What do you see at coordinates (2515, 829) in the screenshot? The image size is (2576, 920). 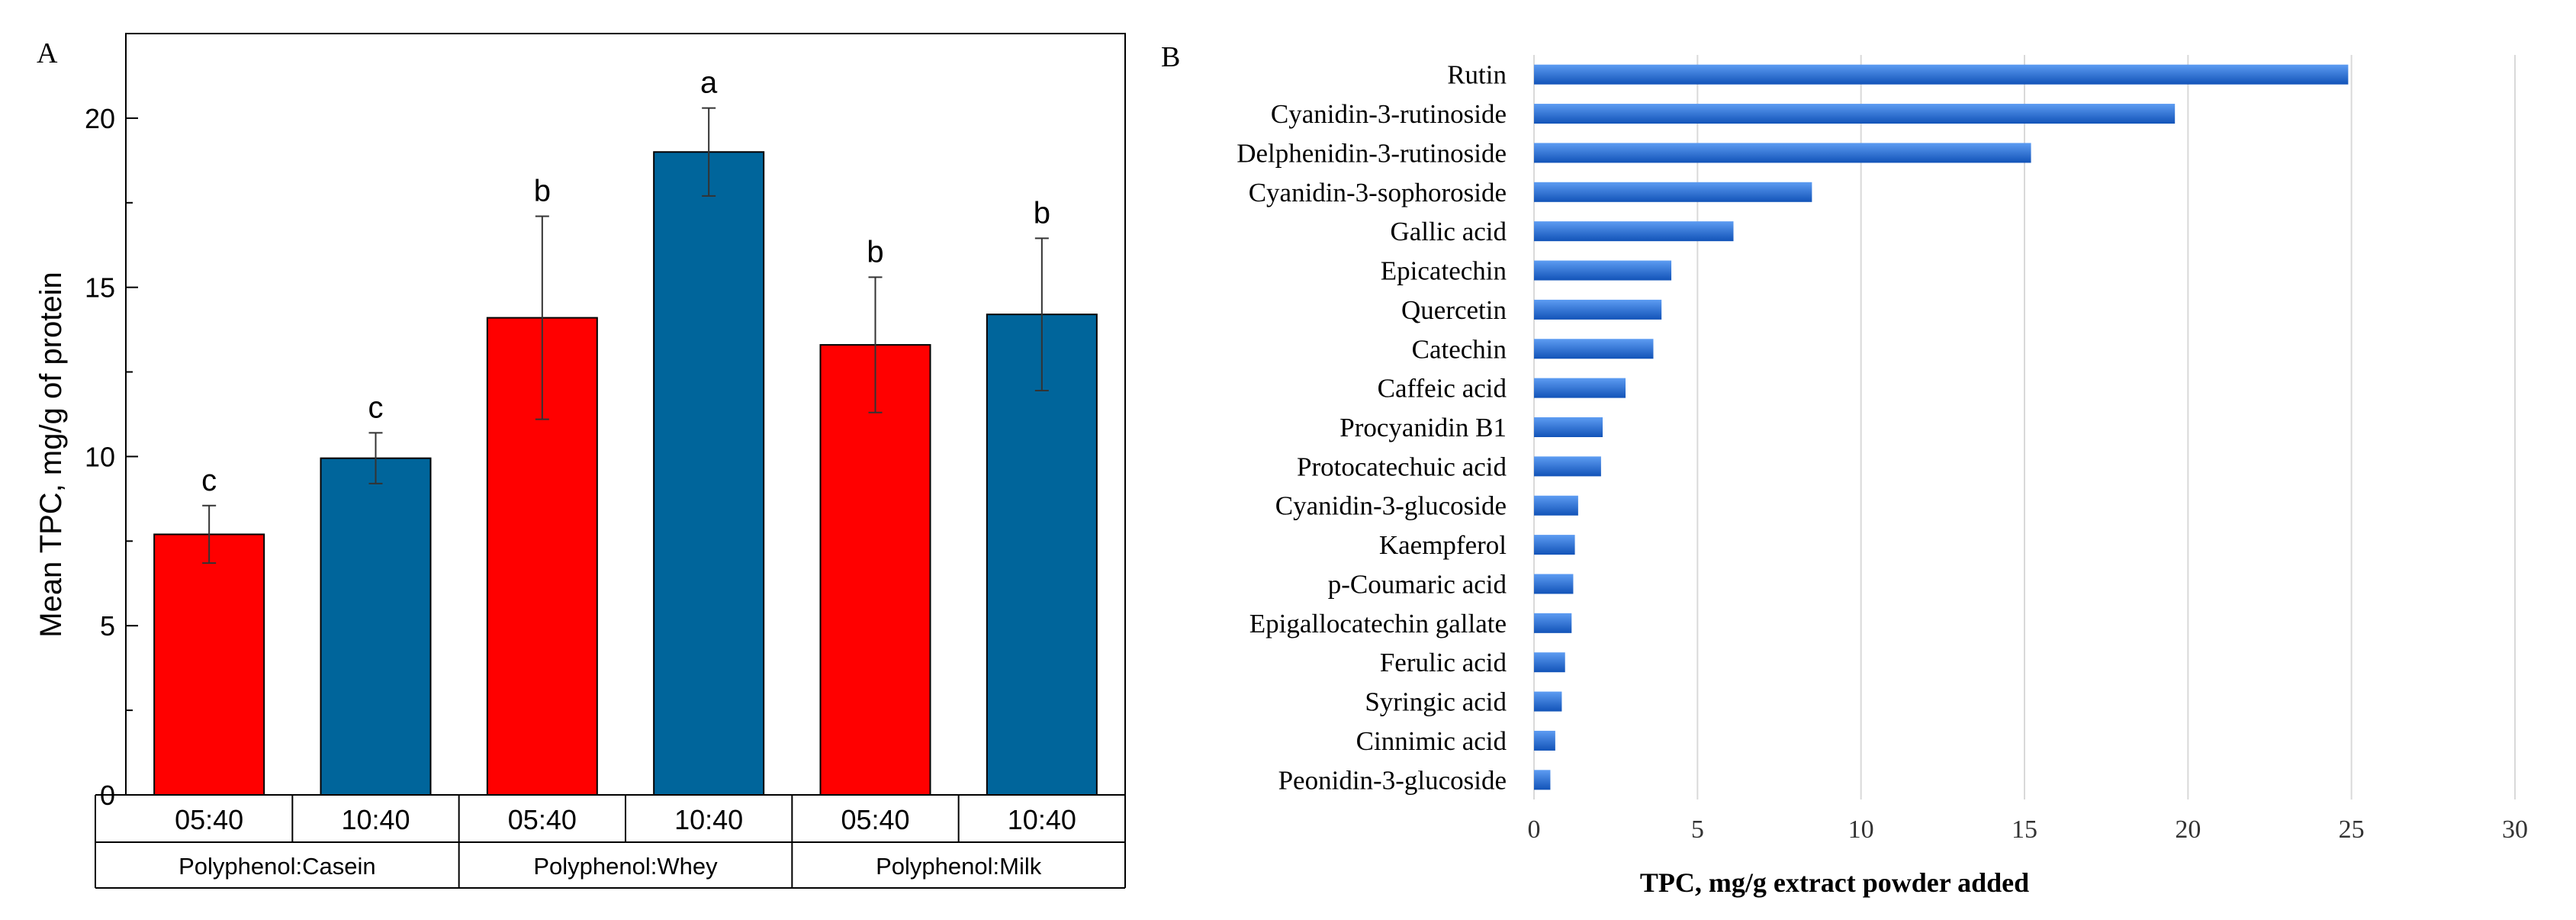 I see `chart-b-x-tick-label: 30` at bounding box center [2515, 829].